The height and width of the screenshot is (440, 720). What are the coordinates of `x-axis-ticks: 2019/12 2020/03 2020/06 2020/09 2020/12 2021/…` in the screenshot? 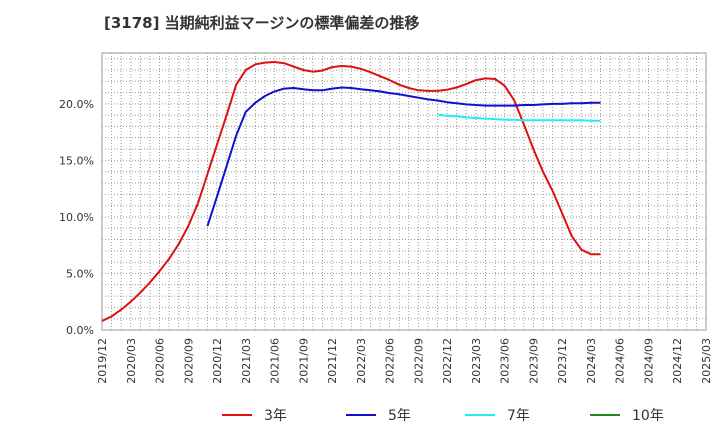 It's located at (404, 361).